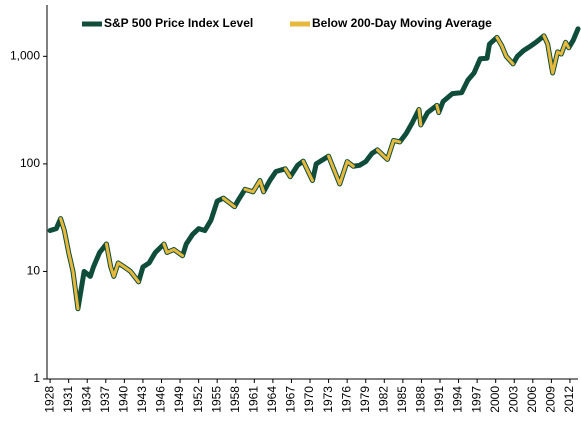 The height and width of the screenshot is (425, 581). Describe the element at coordinates (421, 399) in the screenshot. I see `x-tick-label: 1988` at that location.